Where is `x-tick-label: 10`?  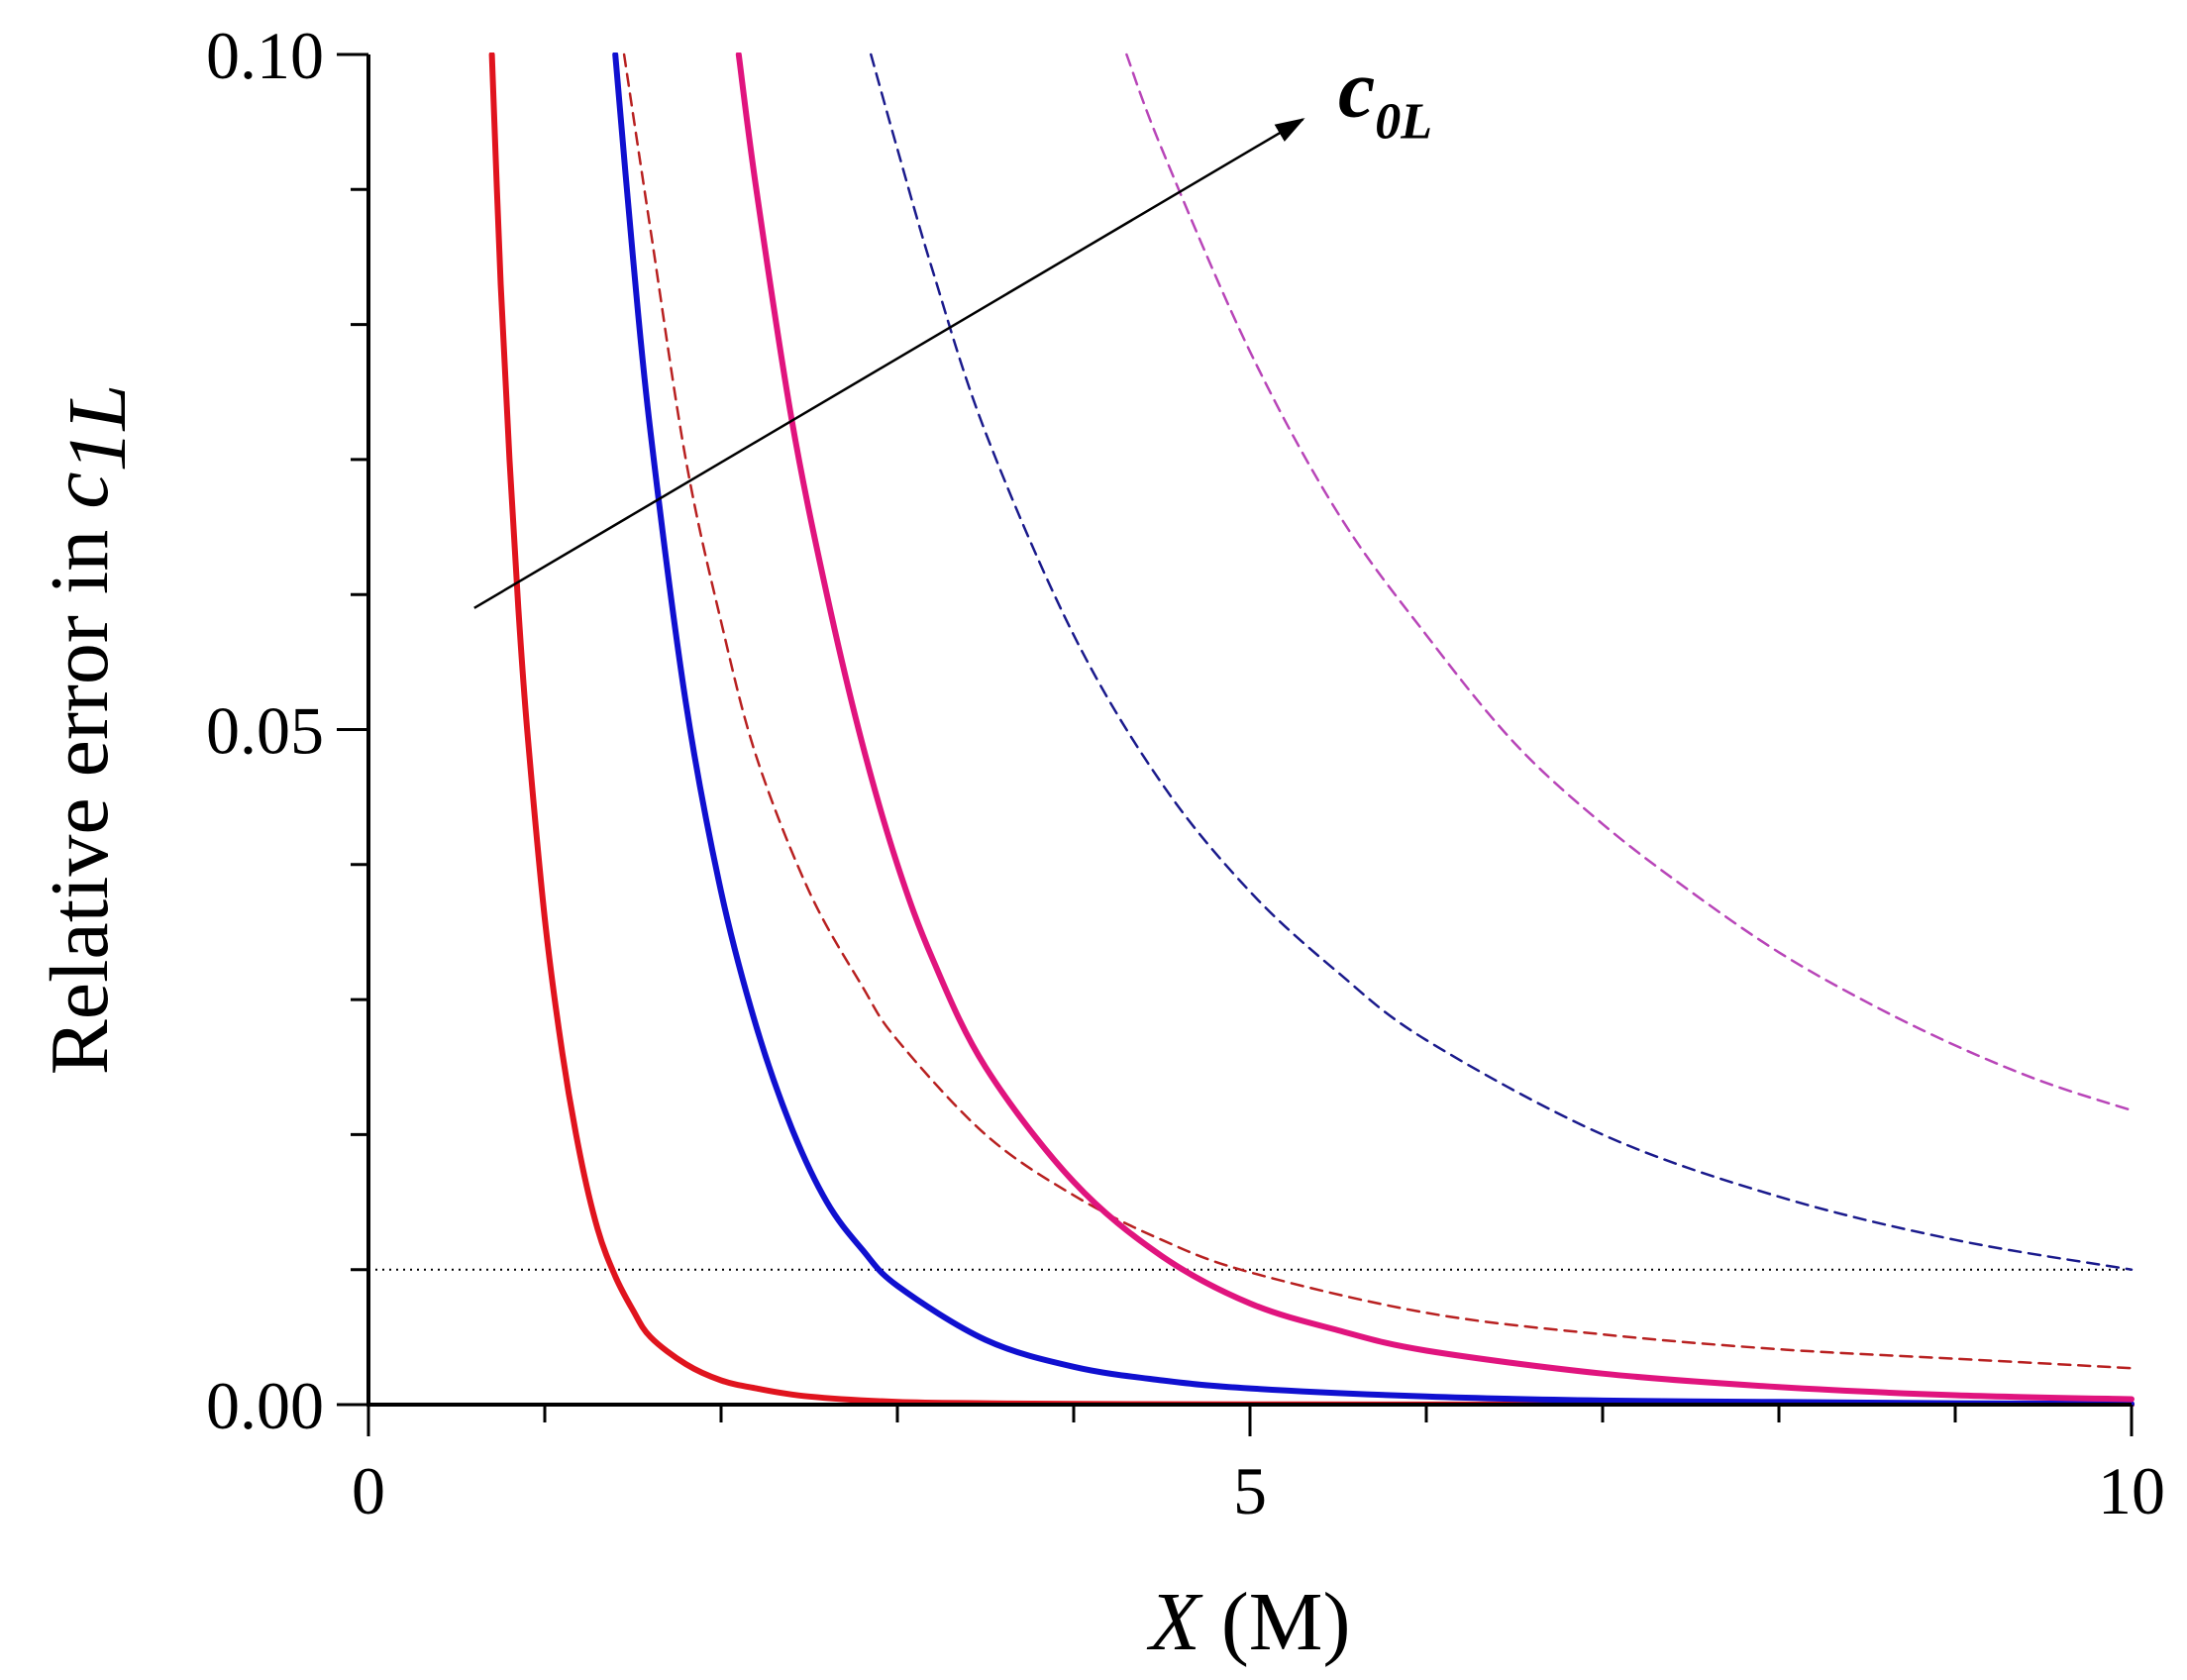
x-tick-label: 10 is located at coordinates (2131, 1490).